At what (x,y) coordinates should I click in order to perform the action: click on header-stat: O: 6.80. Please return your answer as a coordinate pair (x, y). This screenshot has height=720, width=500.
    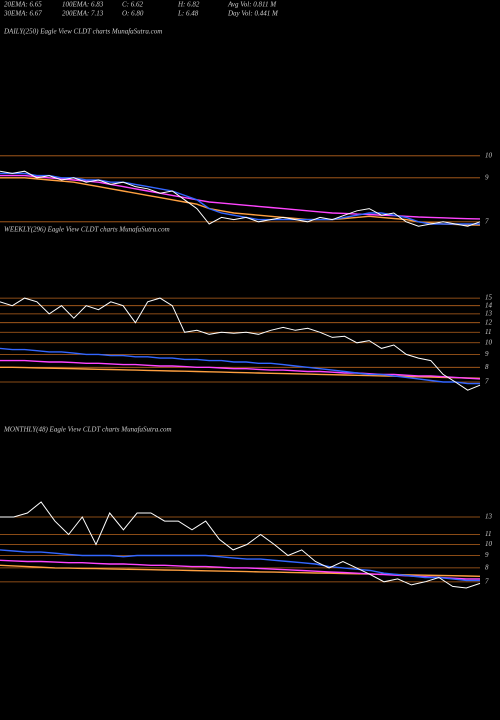
    Looking at the image, I should click on (133, 14).